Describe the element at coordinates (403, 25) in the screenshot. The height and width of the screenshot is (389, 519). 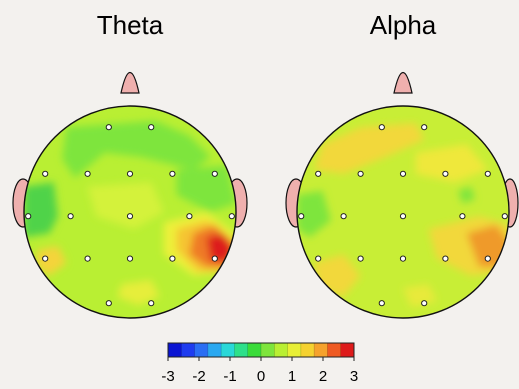
I see `map-title-alpha: Alpha` at that location.